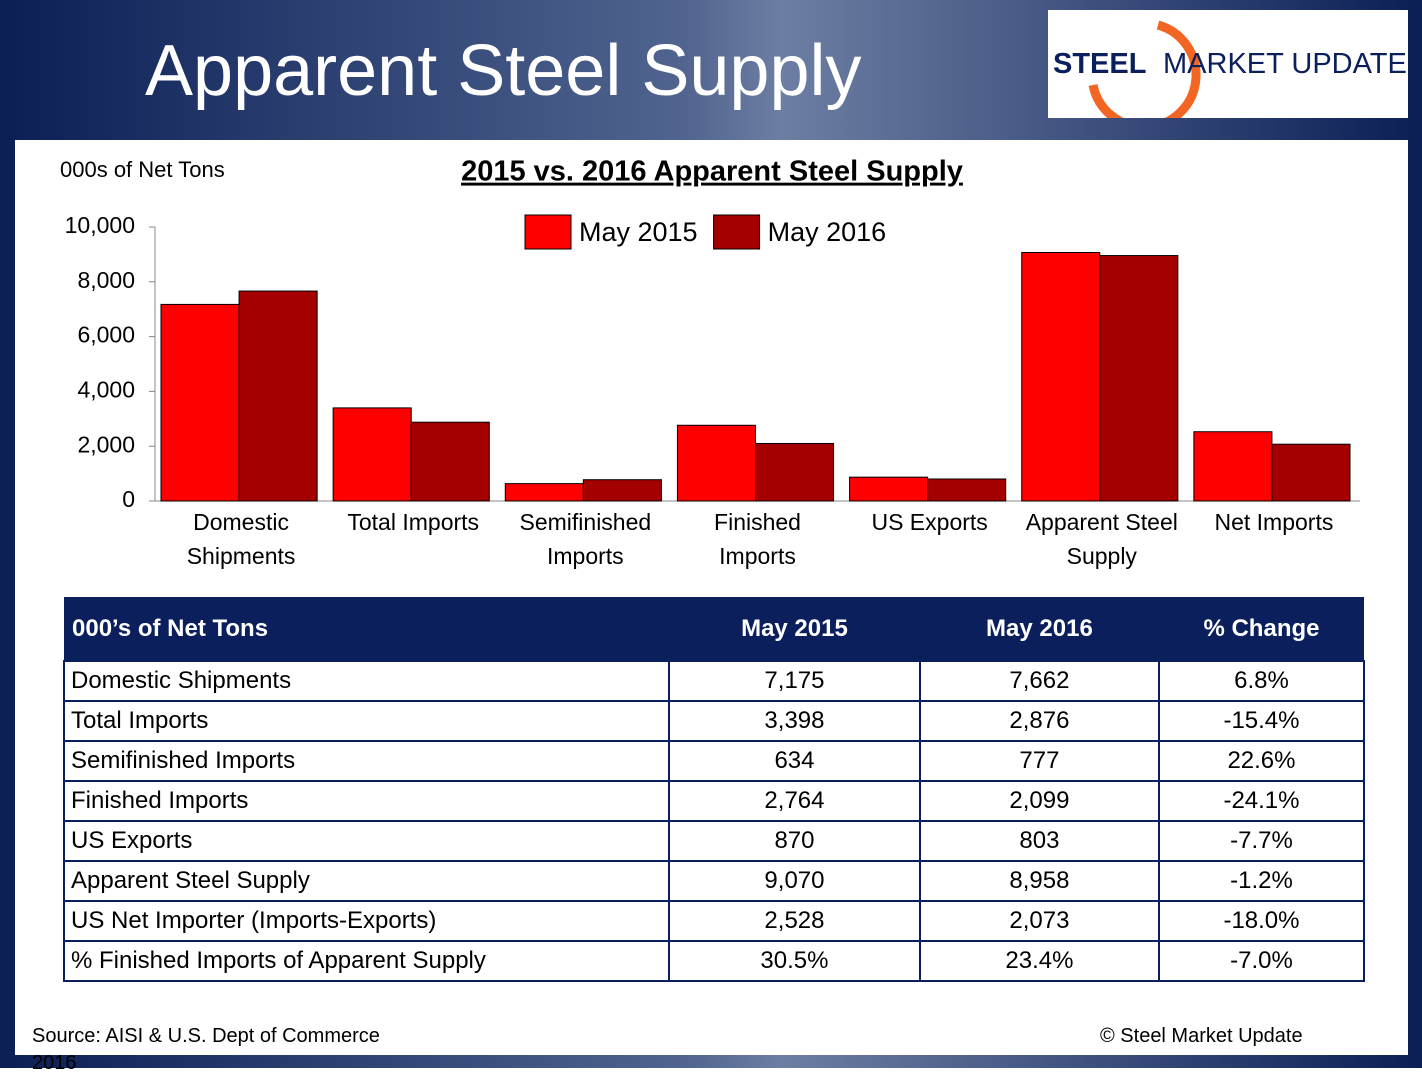 This screenshot has width=1422, height=1075. Describe the element at coordinates (1039, 961) in the screenshot. I see `table-cell: 23.4%` at that location.